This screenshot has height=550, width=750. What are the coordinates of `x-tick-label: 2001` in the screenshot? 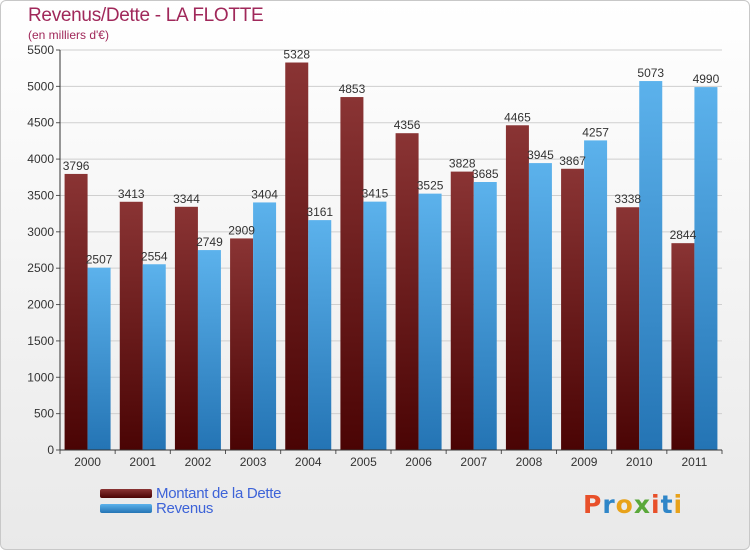 It's located at (142, 462).